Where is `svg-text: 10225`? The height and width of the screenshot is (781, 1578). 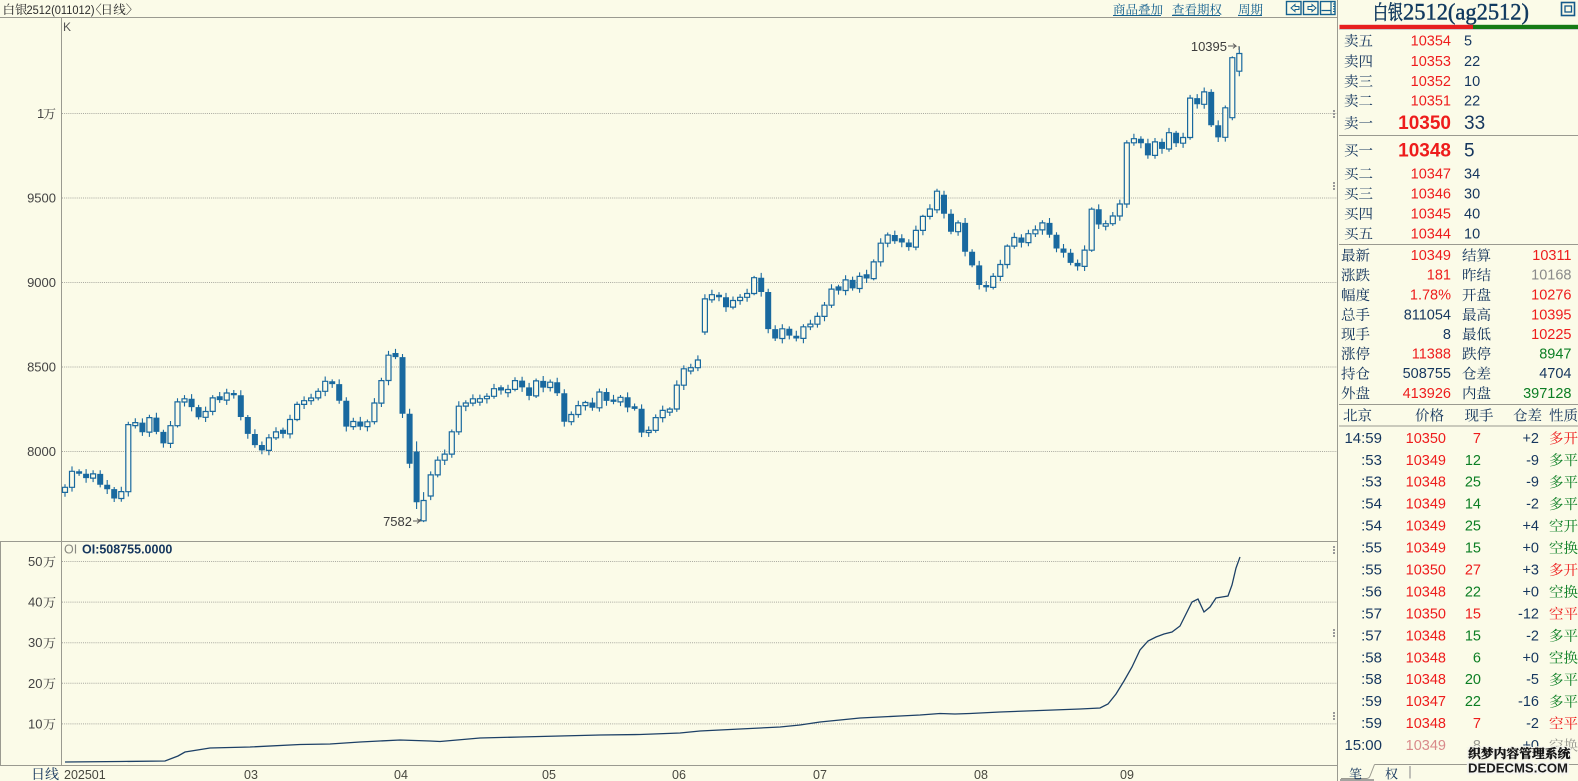
svg-text: 10225 is located at coordinates (1551, 335).